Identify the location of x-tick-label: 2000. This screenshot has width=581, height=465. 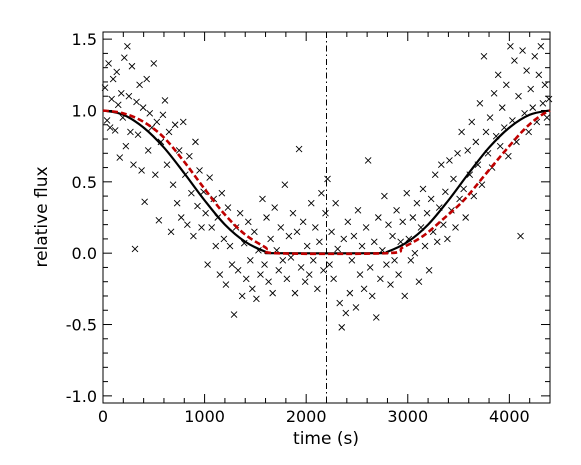
(306, 416).